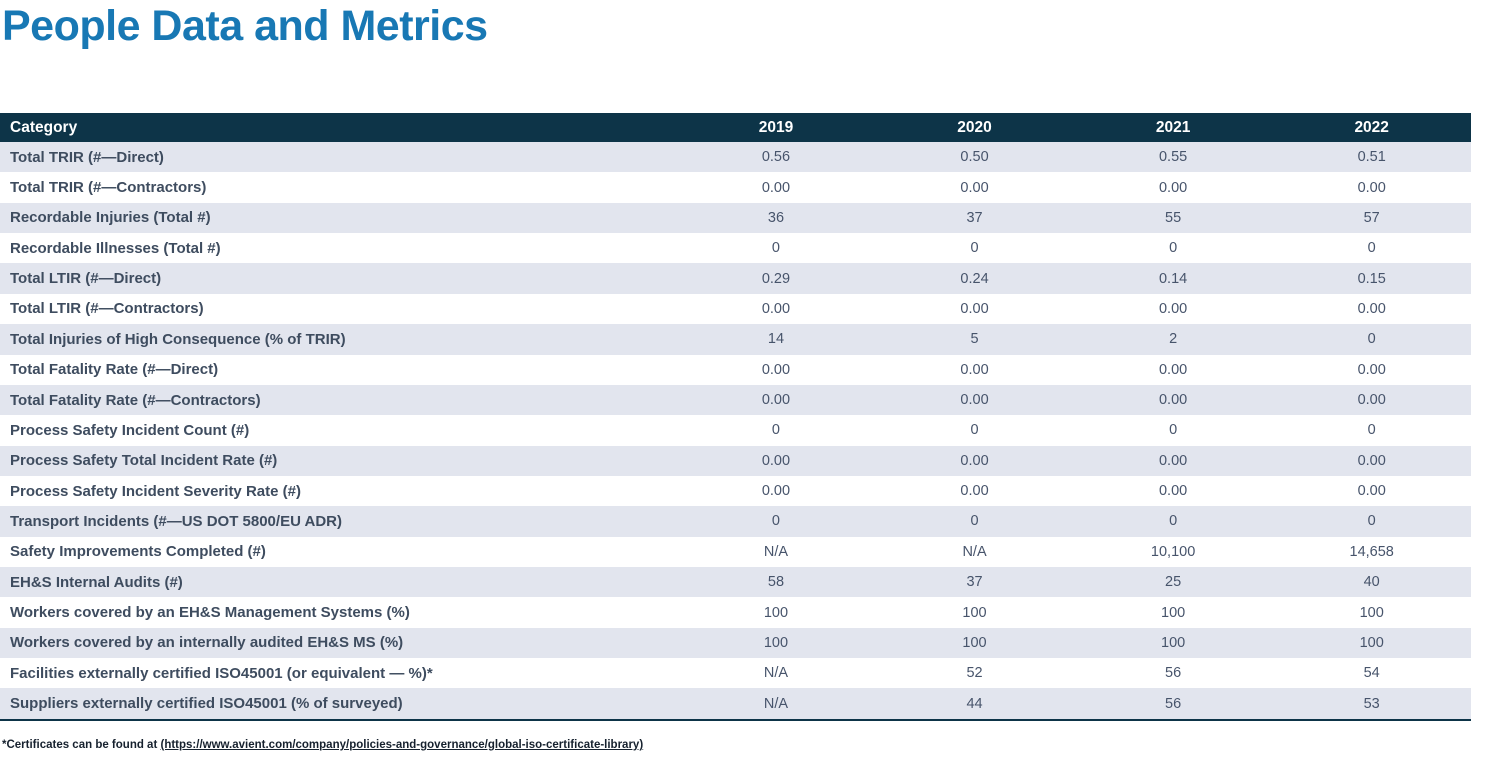 The height and width of the screenshot is (760, 1492). What do you see at coordinates (735, 248) in the screenshot?
I see `table-row: Recordable Illnesses (Total #) 0 0 0 0` at bounding box center [735, 248].